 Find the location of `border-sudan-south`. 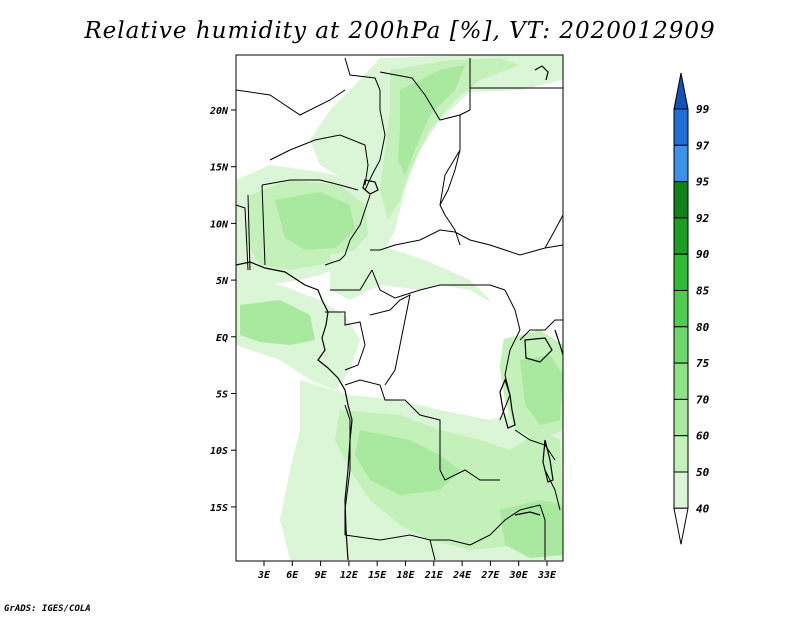

border-sudan-south is located at coordinates (509, 243).